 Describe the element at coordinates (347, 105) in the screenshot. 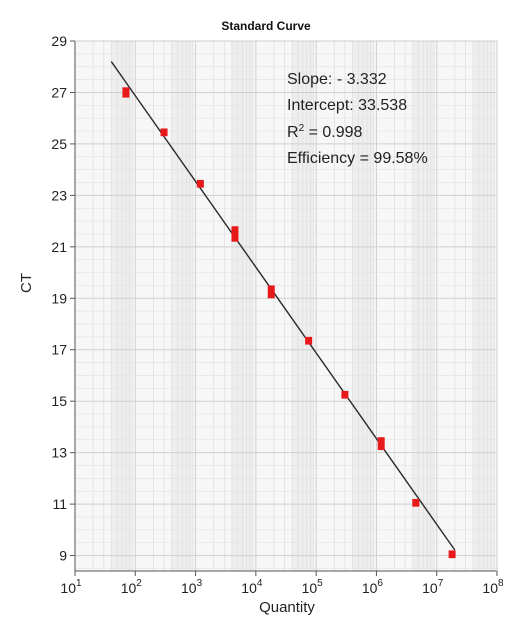

I see `intercept-text: Intercept: 33.538` at that location.